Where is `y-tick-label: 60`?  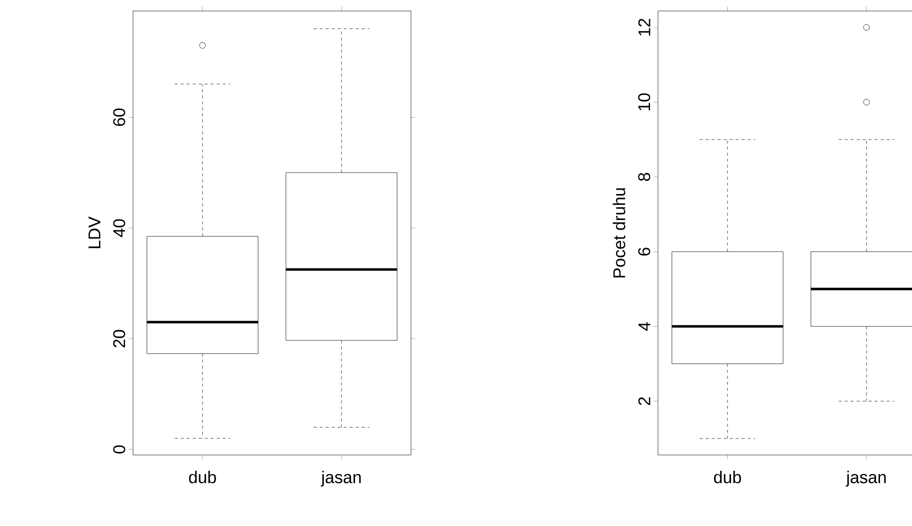
y-tick-label: 60 is located at coordinates (119, 117).